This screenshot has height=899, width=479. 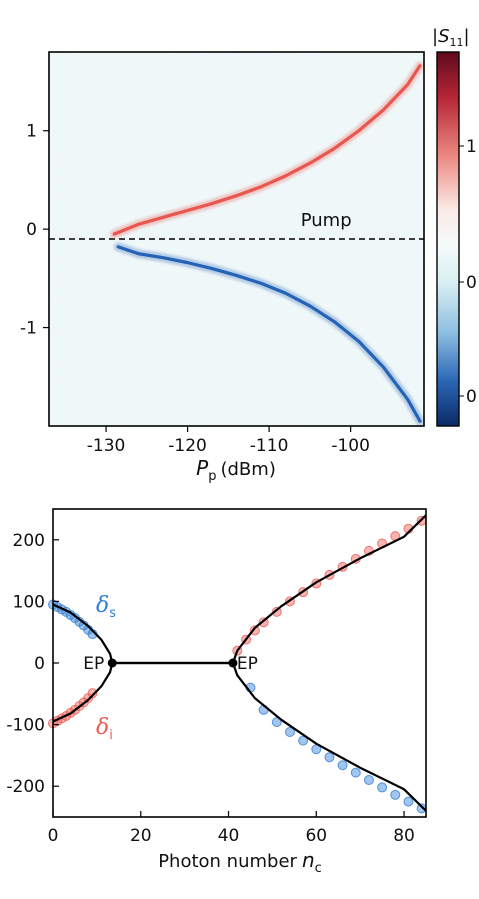 I want to click on scatter-xtick-label-4: 80, so click(x=404, y=836).